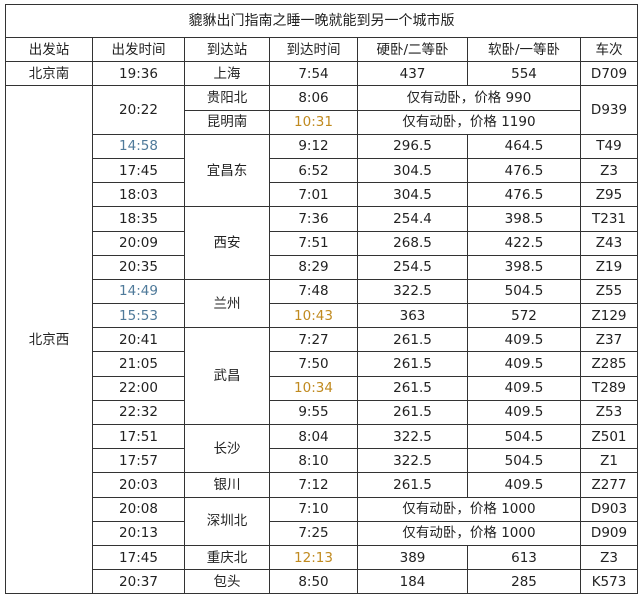 The image size is (644, 602). What do you see at coordinates (313, 436) in the screenshot?
I see `arrival-time-cell: 8:04` at bounding box center [313, 436].